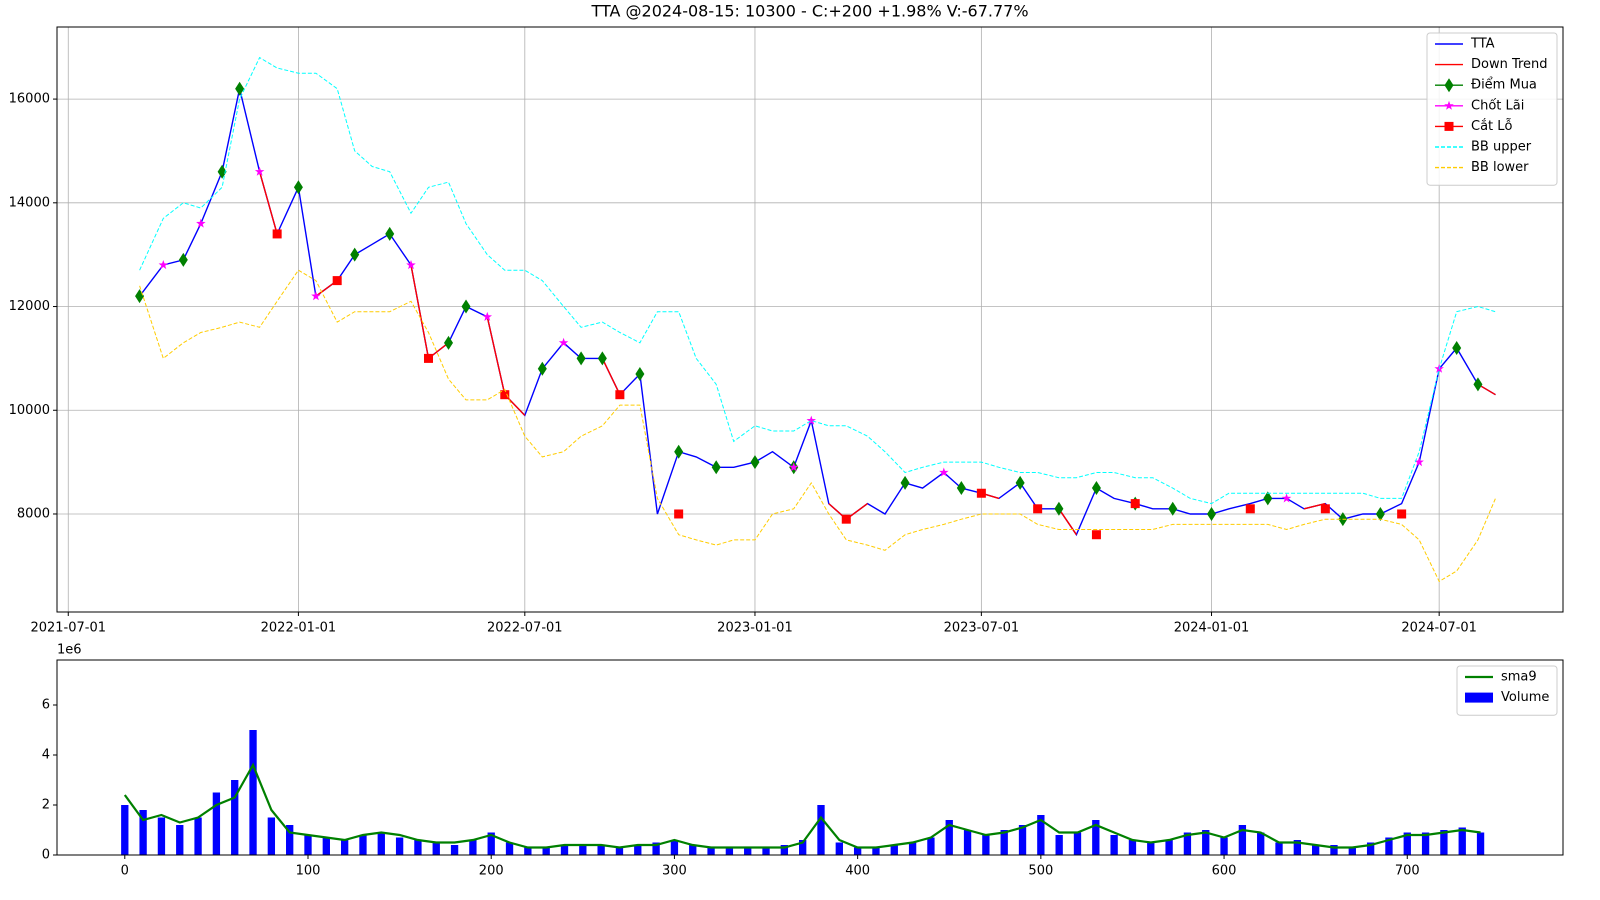  I want to click on x-tick-label: 2024-07-01, so click(1439, 628).